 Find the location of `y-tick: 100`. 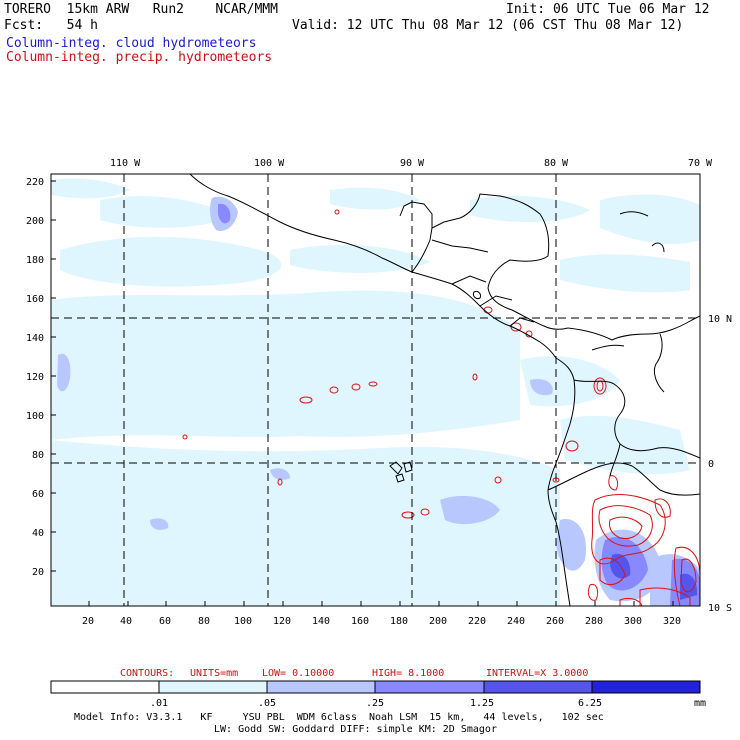

y-tick: 100 is located at coordinates (35, 416).